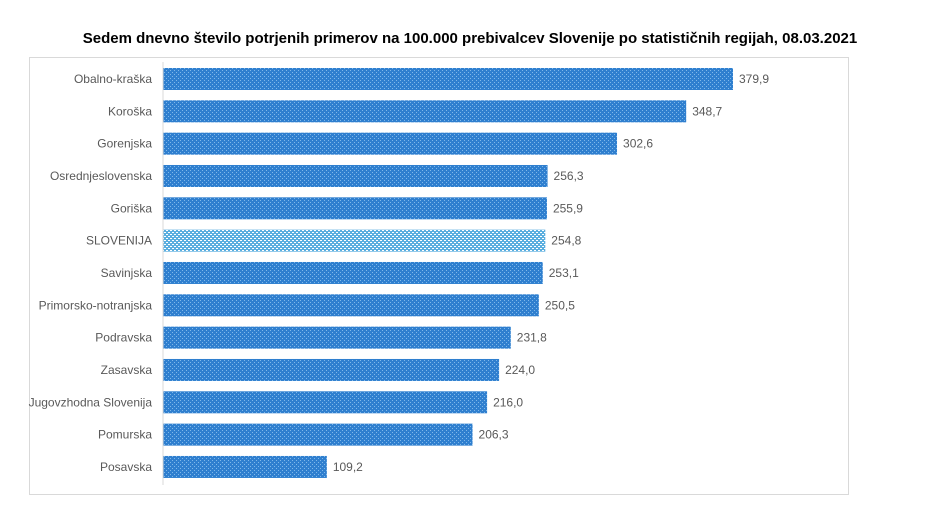 The height and width of the screenshot is (529, 940). What do you see at coordinates (638, 144) in the screenshot?
I see `data-label: 302,6` at bounding box center [638, 144].